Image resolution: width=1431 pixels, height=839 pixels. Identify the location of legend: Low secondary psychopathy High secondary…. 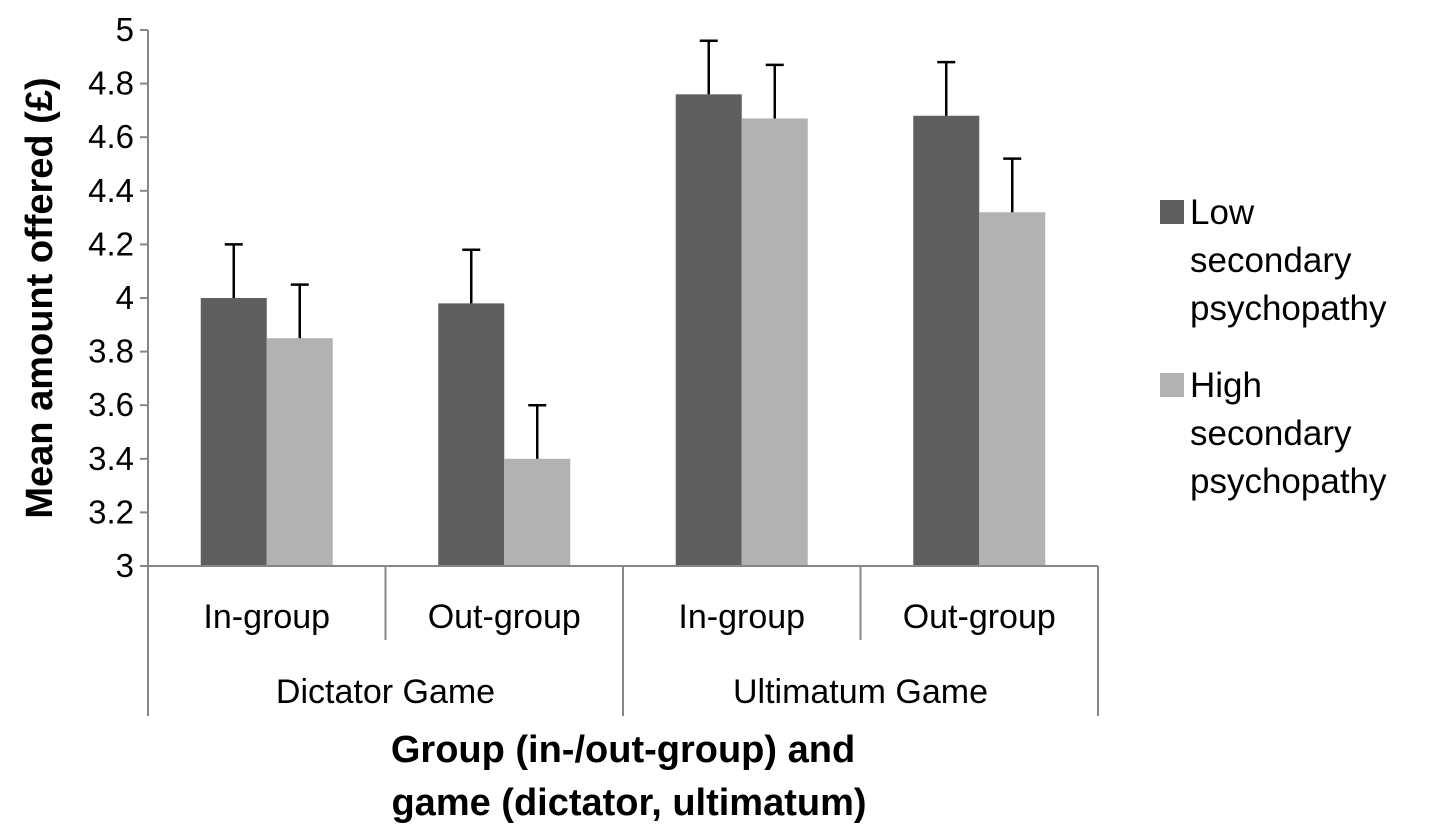
(1273, 347).